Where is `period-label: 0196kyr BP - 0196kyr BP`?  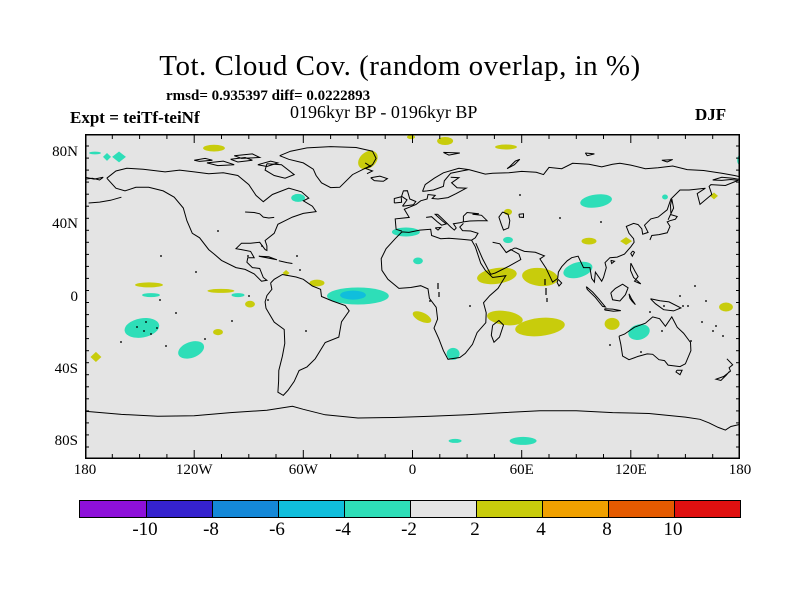
period-label: 0196kyr BP - 0196kyr BP is located at coordinates (384, 112).